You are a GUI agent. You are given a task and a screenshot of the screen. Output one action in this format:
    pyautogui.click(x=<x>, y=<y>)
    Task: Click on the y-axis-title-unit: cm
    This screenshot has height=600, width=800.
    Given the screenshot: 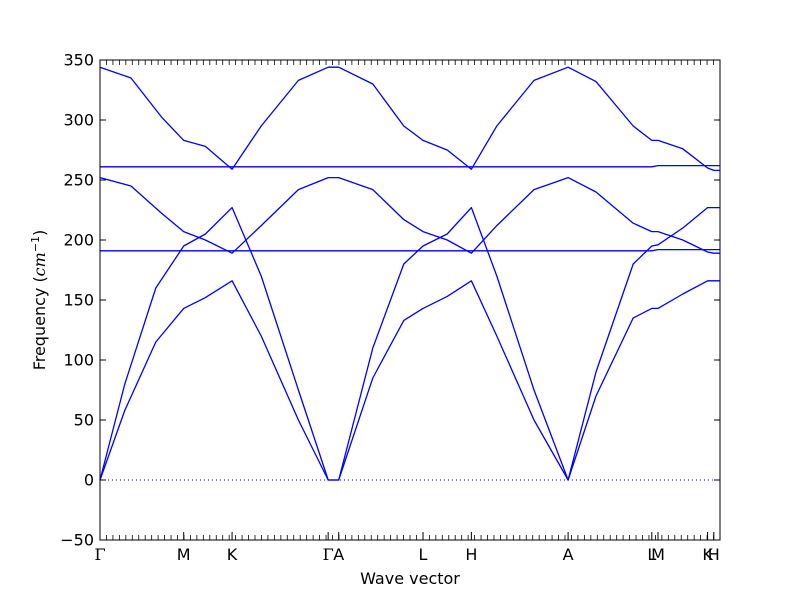 What is the action you would take?
    pyautogui.click(x=39, y=264)
    